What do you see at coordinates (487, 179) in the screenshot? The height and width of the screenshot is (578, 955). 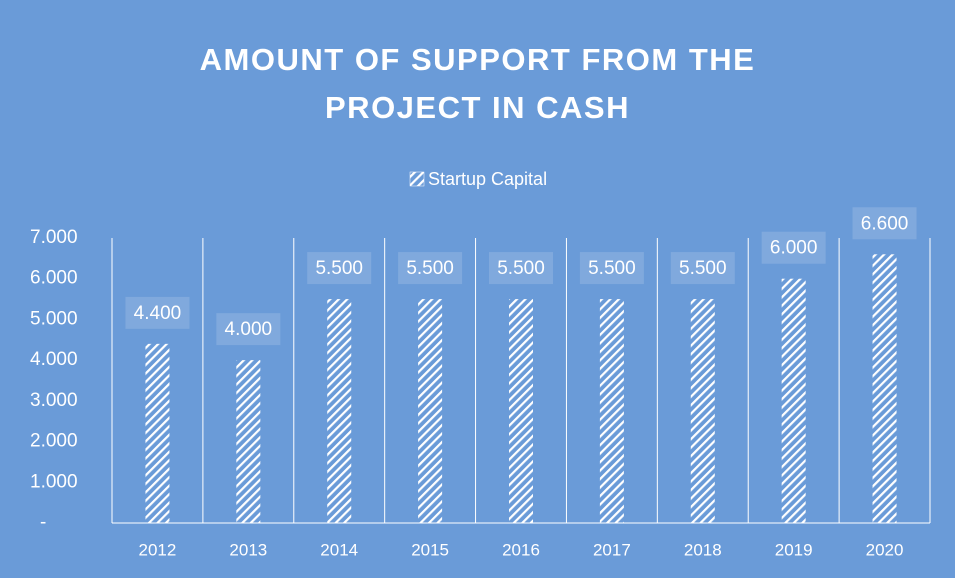 I see `legend-label: Startup Capital` at bounding box center [487, 179].